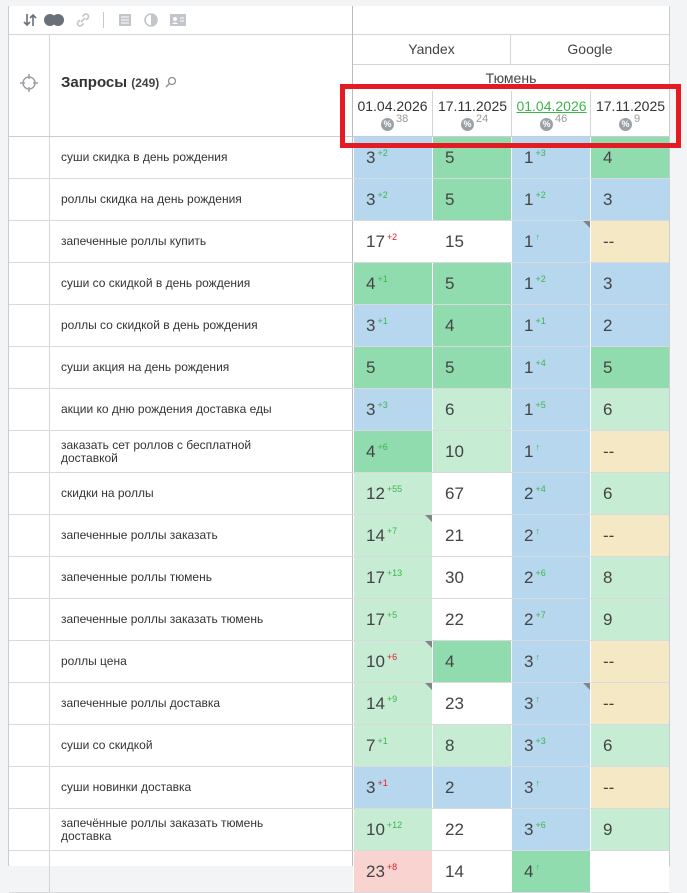  I want to click on table-row: скидки на роллы 12 +55 67 2 +4 6, so click(339, 494).